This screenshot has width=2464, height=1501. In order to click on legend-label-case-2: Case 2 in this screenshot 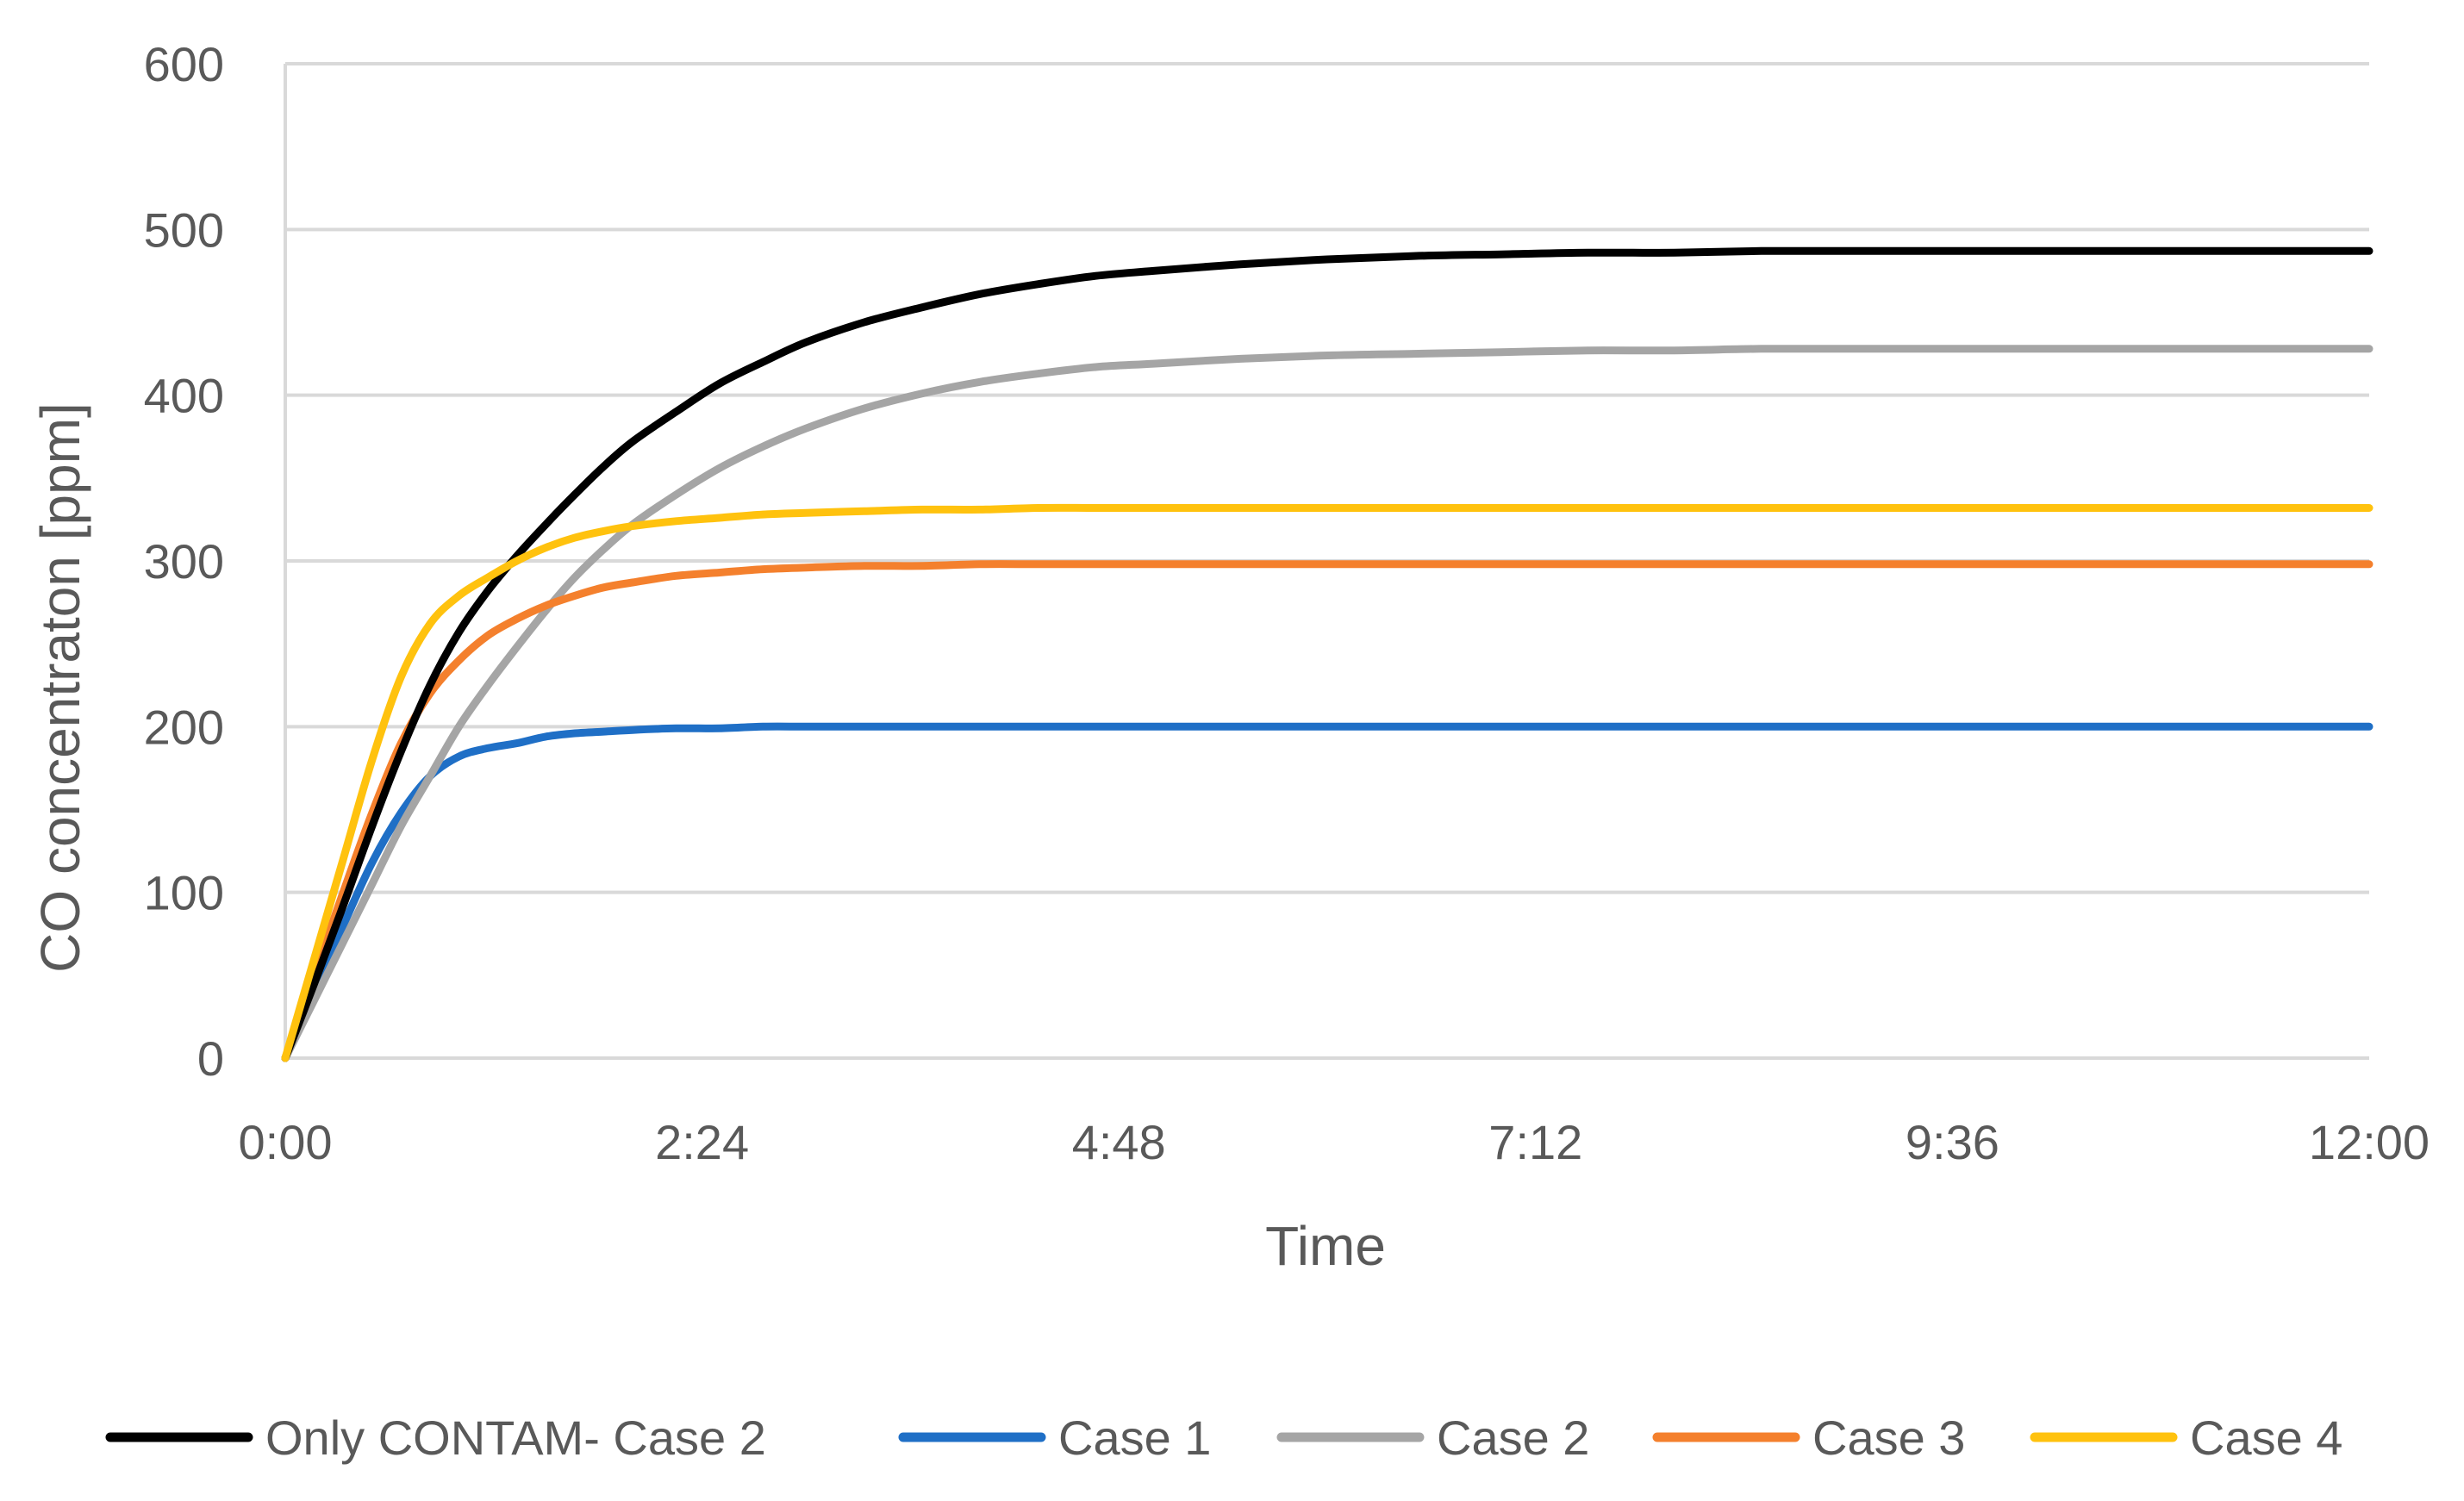, I will do `click(1513, 1438)`.